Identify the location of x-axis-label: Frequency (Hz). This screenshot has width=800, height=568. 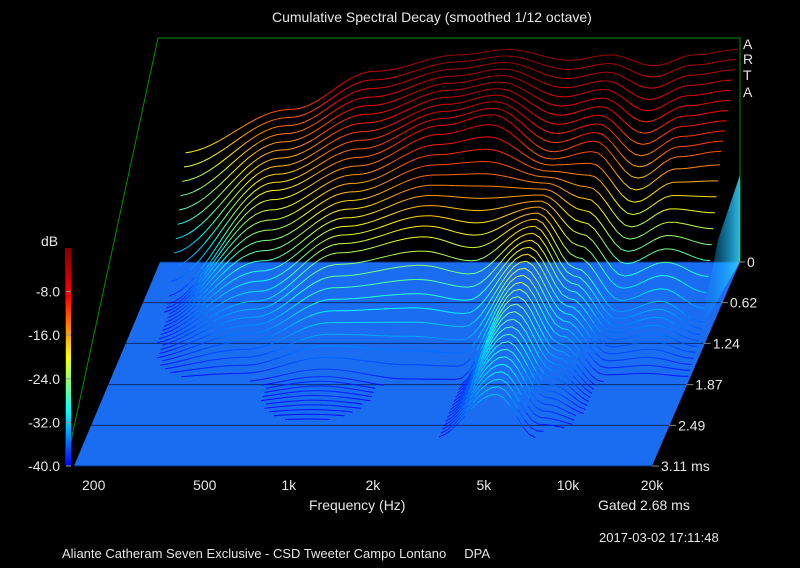
(357, 505).